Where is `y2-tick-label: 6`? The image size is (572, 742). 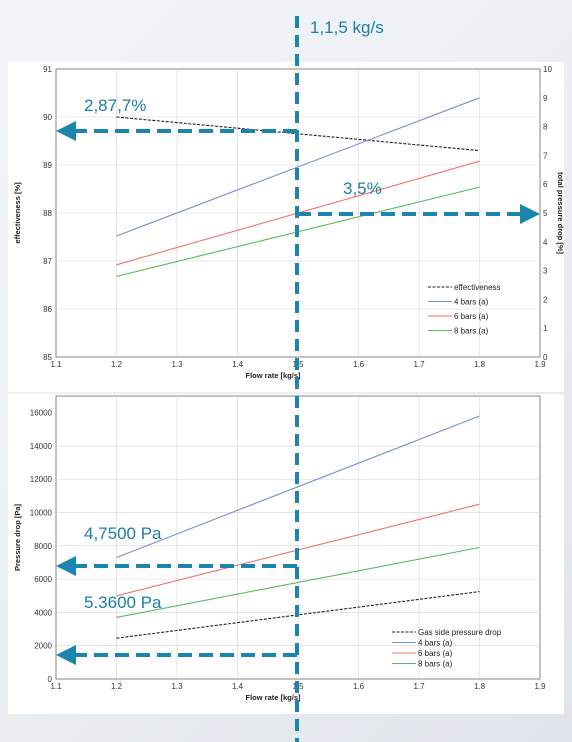
y2-tick-label: 6 is located at coordinates (545, 184).